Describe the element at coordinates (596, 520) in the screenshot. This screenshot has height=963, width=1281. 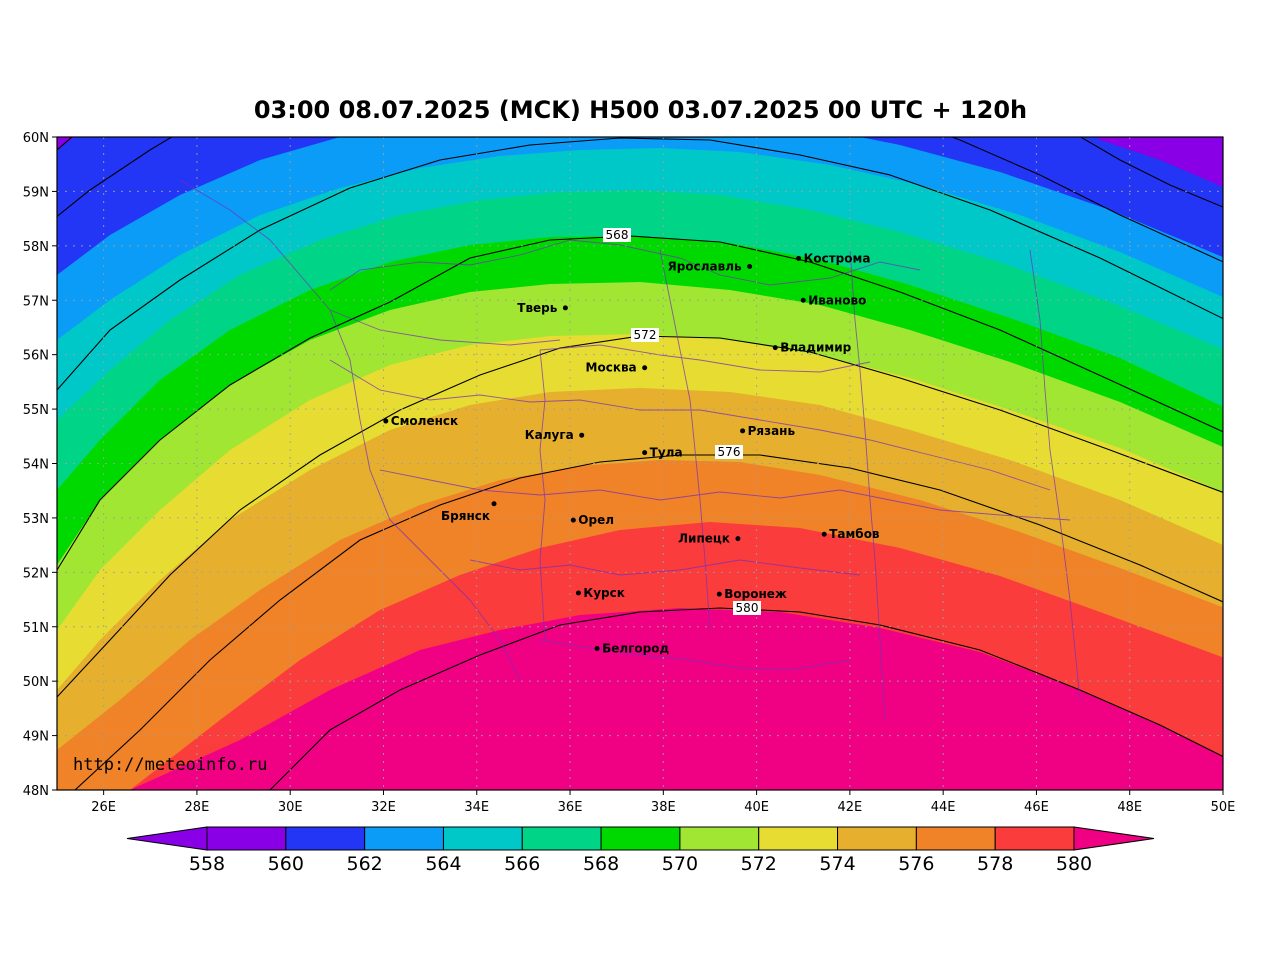
I see `city-label-11: Орел` at that location.